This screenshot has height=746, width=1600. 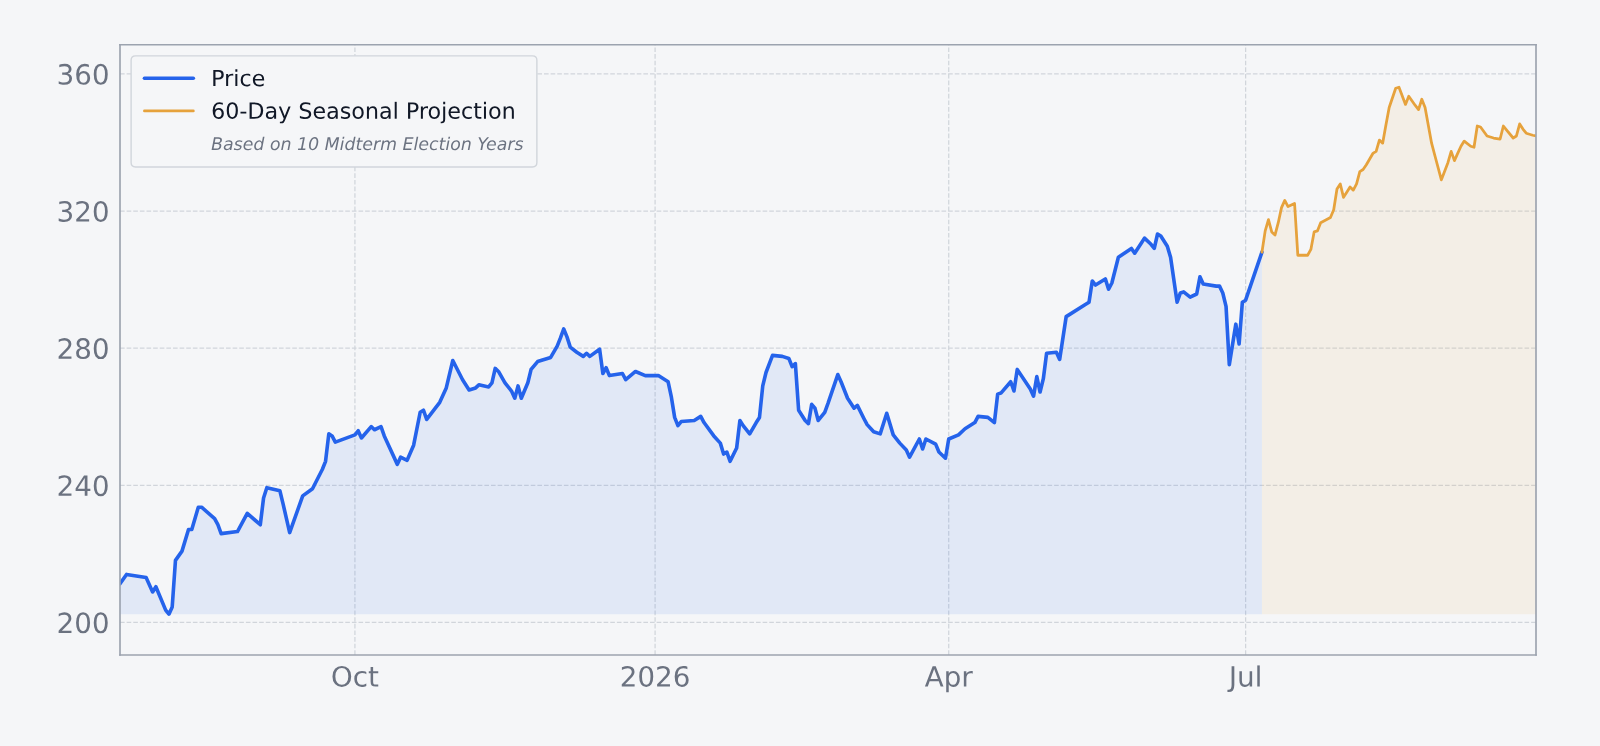 What do you see at coordinates (239, 78) in the screenshot?
I see `legend-label: Price` at bounding box center [239, 78].